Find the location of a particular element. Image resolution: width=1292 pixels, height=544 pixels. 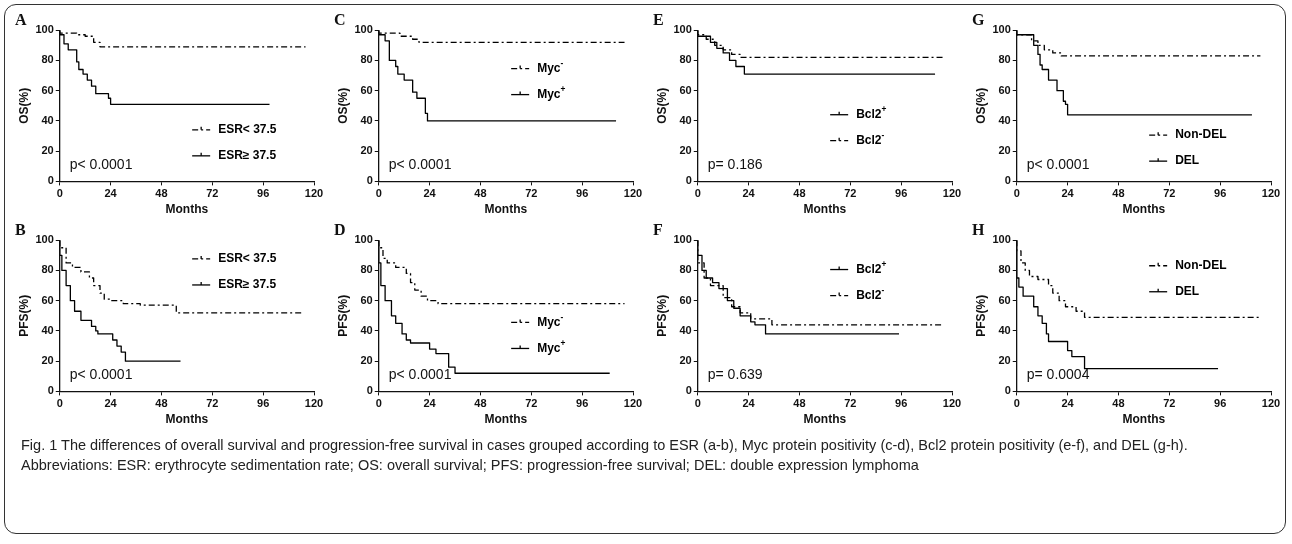

legend-label: Non-DEL is located at coordinates (1201, 265).